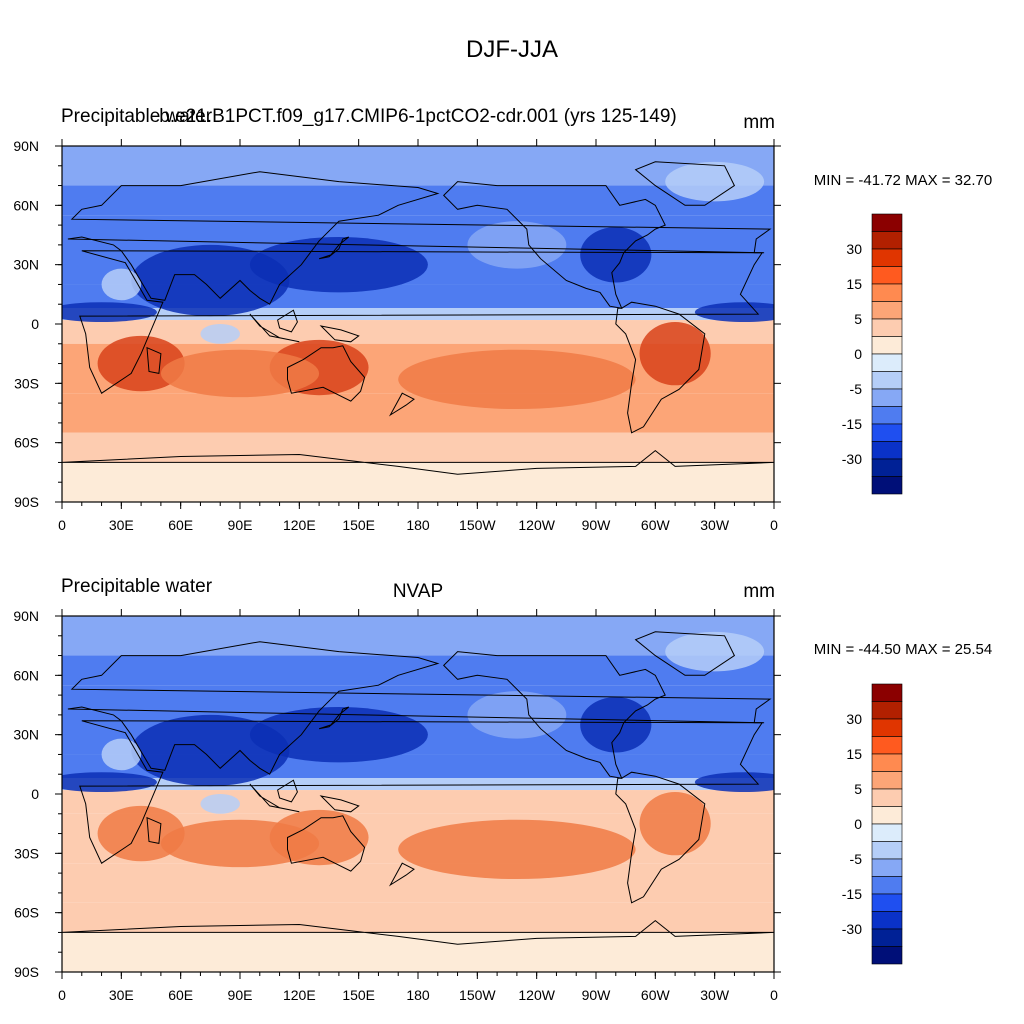 The image size is (1024, 1024). What do you see at coordinates (26, 735) in the screenshot?
I see `y-tick-label: 30N` at bounding box center [26, 735].